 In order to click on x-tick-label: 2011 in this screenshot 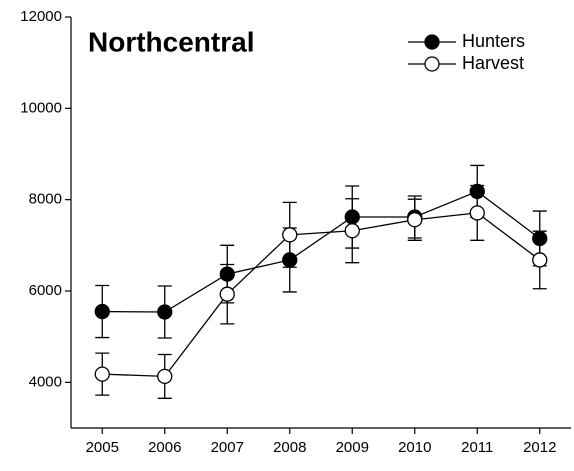, I will do `click(477, 447)`.